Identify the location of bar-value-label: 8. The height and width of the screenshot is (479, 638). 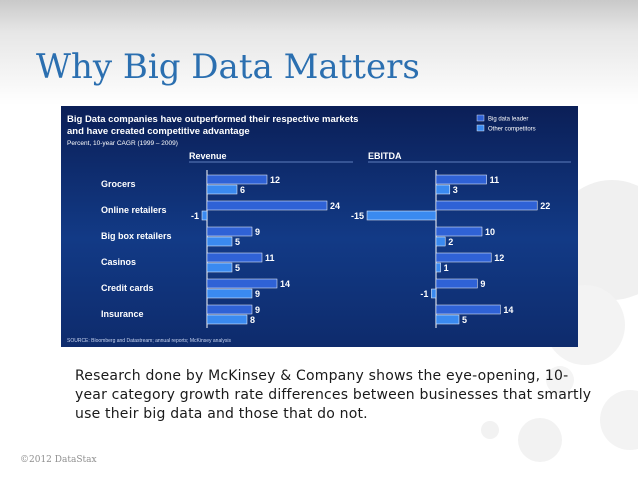
(252, 320).